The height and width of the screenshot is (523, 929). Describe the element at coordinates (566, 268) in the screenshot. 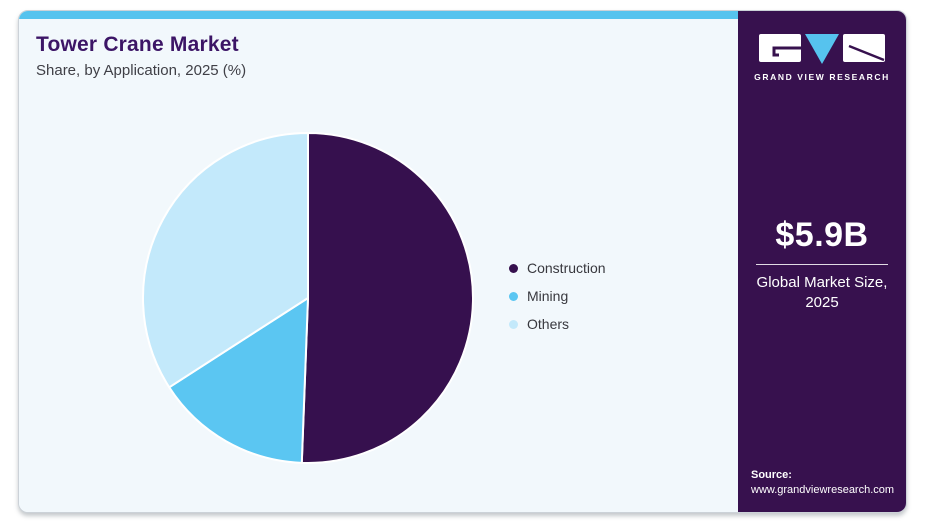

I see `legend-label: Construction` at that location.